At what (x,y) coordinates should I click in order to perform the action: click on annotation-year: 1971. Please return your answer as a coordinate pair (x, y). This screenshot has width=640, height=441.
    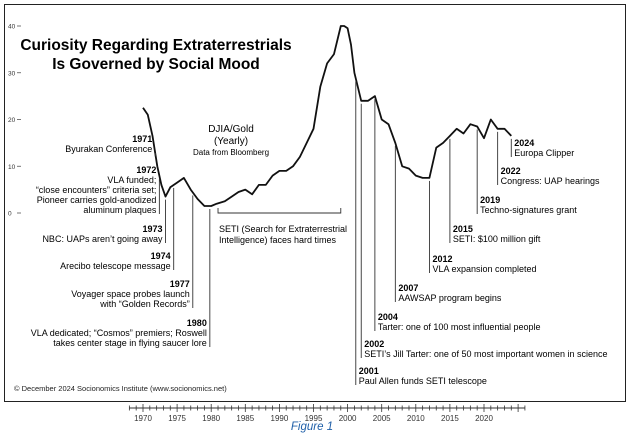
    Looking at the image, I should click on (142, 139).